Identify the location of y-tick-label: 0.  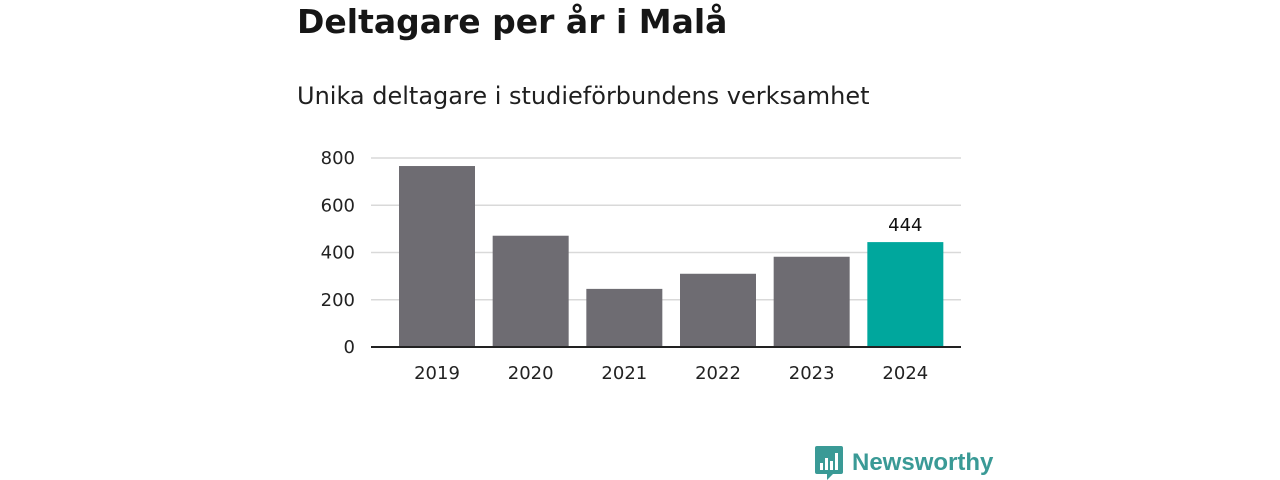
(349, 347).